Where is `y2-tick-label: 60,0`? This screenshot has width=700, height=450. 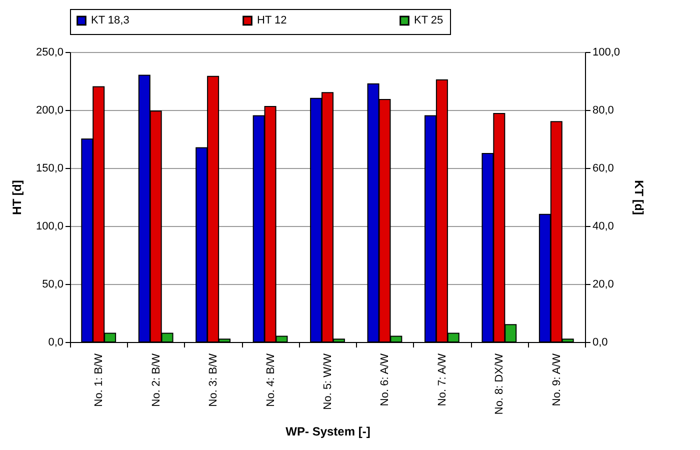
y2-tick-label: 60,0 is located at coordinates (603, 168).